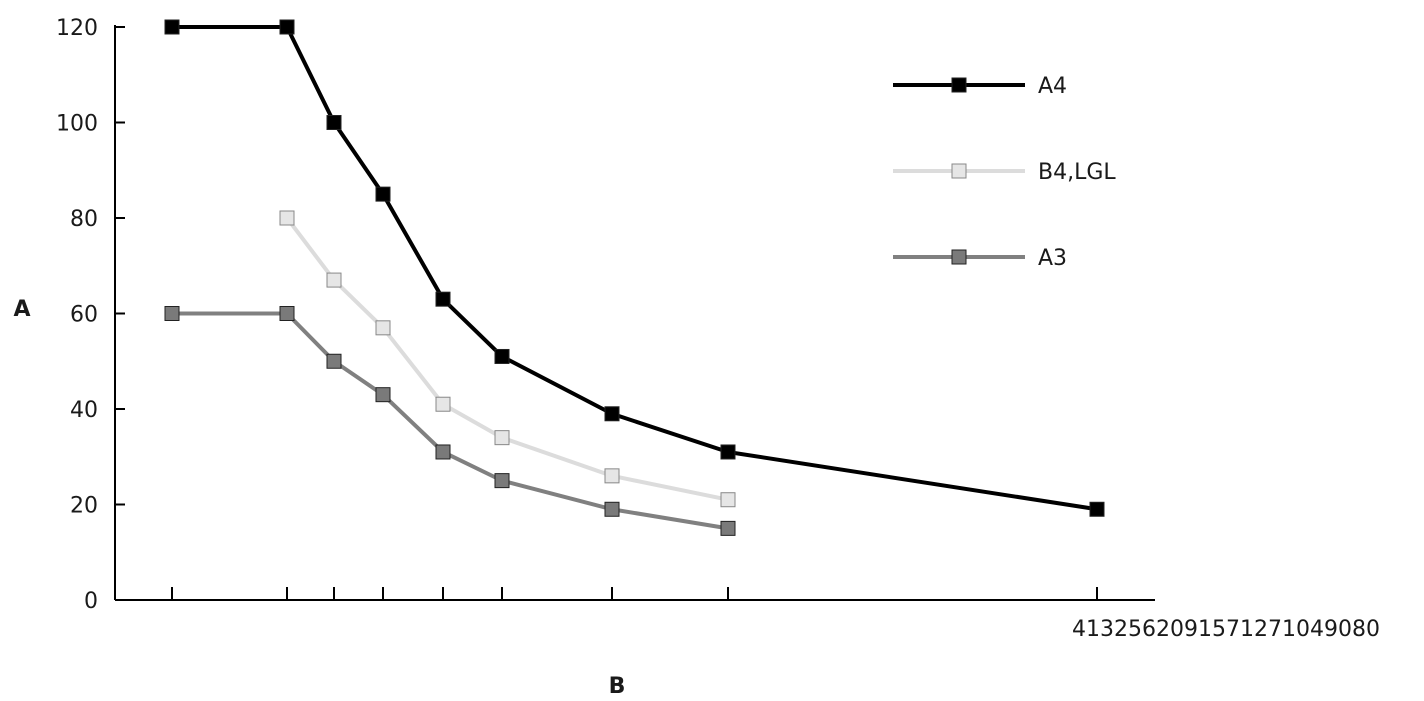 The height and width of the screenshot is (701, 1424). What do you see at coordinates (980, 86) in the screenshot?
I see `legend-item: A4` at bounding box center [980, 86].